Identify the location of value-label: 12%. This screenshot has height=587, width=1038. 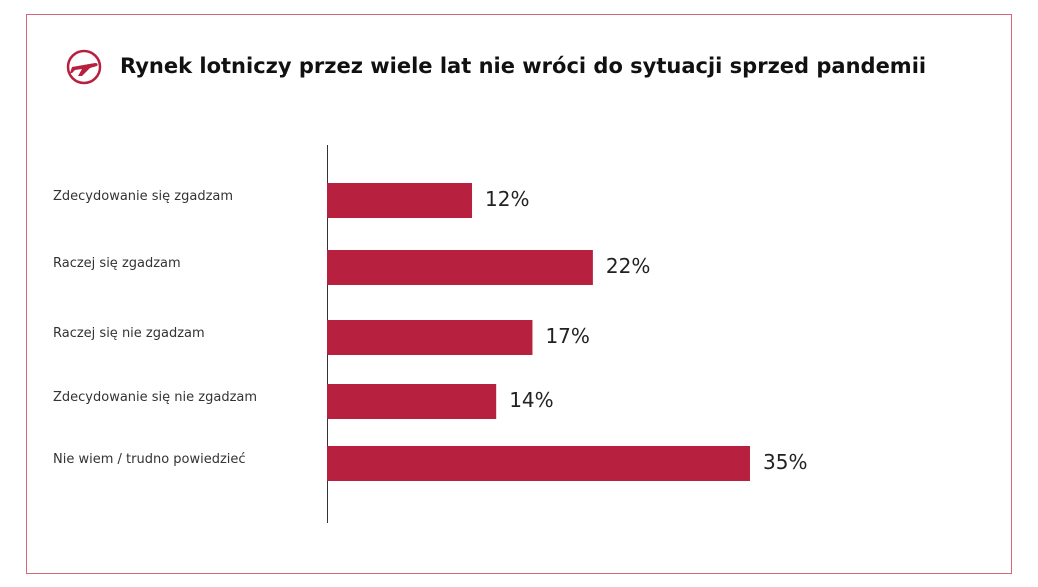
(507, 199).